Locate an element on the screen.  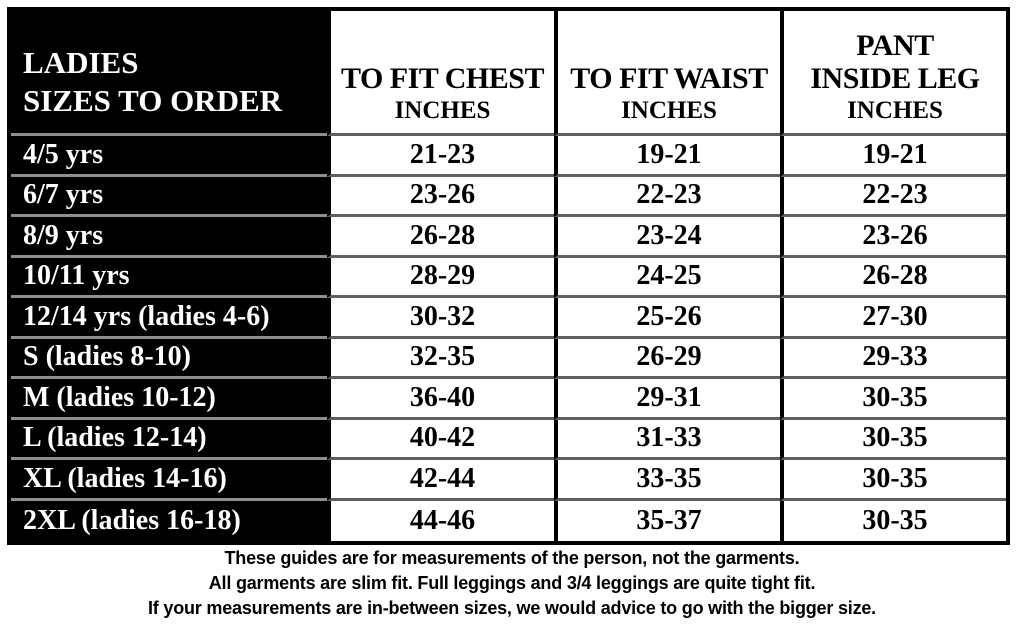
chest-cell: 42-44 is located at coordinates (440, 480).